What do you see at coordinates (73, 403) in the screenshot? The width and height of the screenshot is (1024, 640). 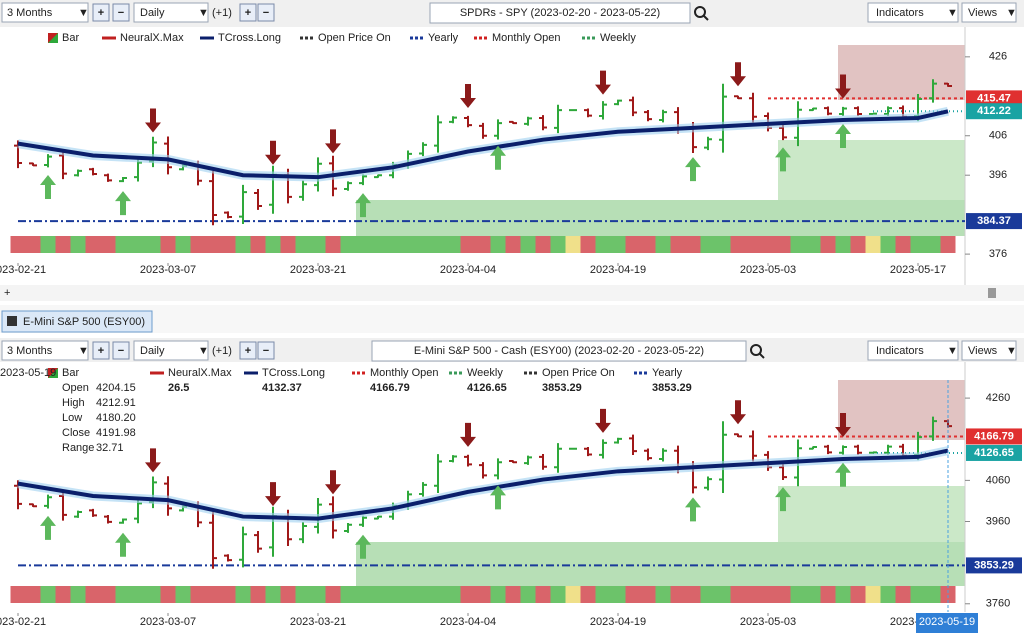 I see `info-label: High` at bounding box center [73, 403].